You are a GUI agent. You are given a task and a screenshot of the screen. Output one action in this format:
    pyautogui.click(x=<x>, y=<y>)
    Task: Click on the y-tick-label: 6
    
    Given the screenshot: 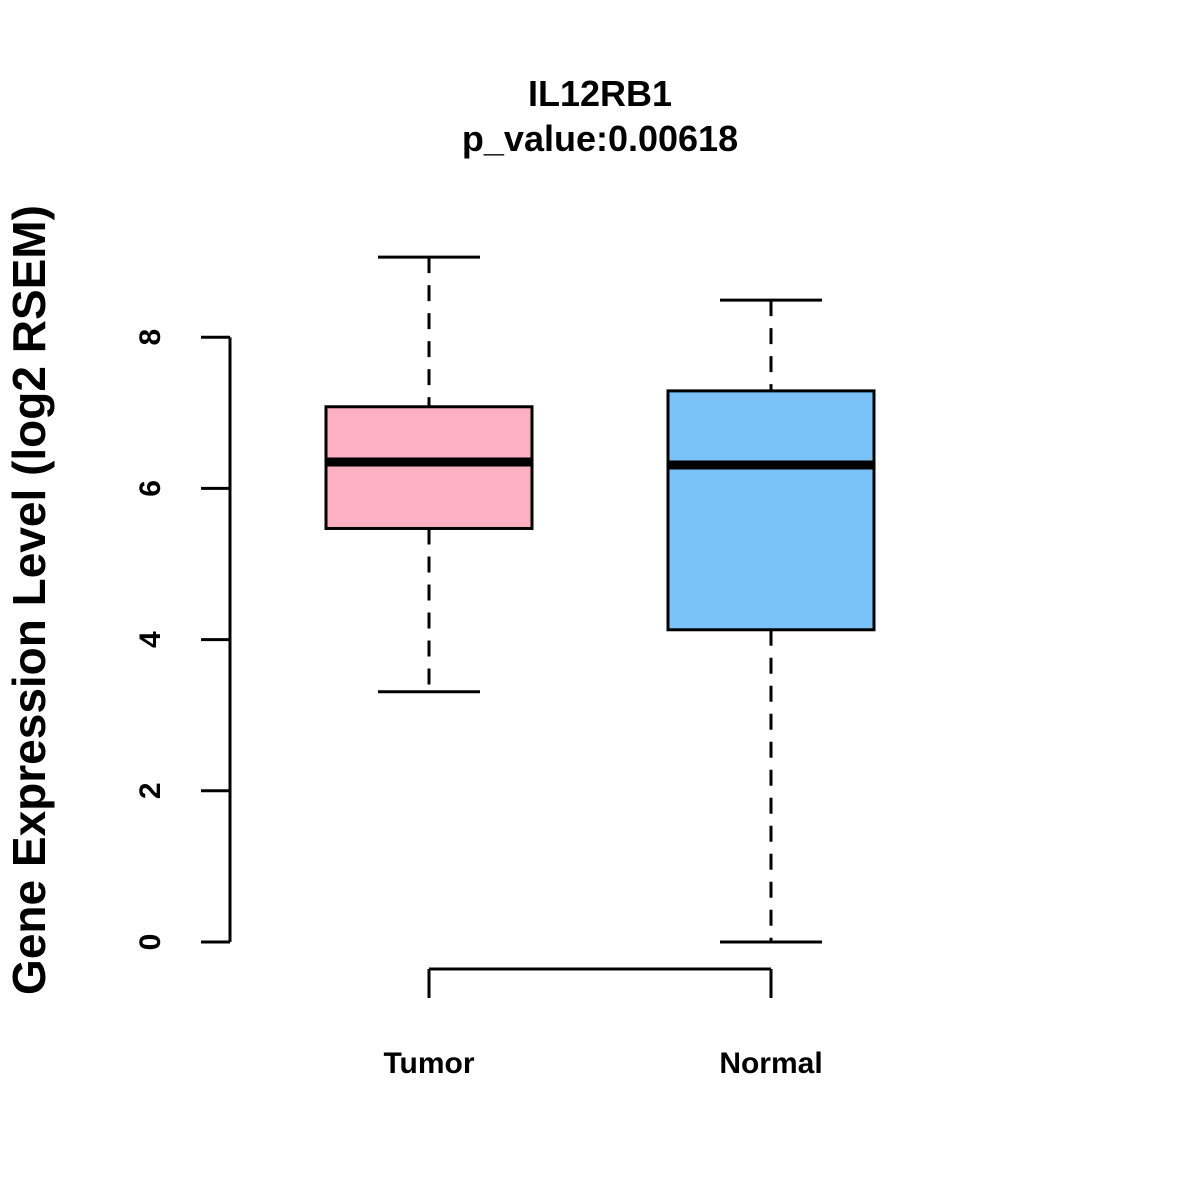 What is the action you would take?
    pyautogui.click(x=150, y=488)
    